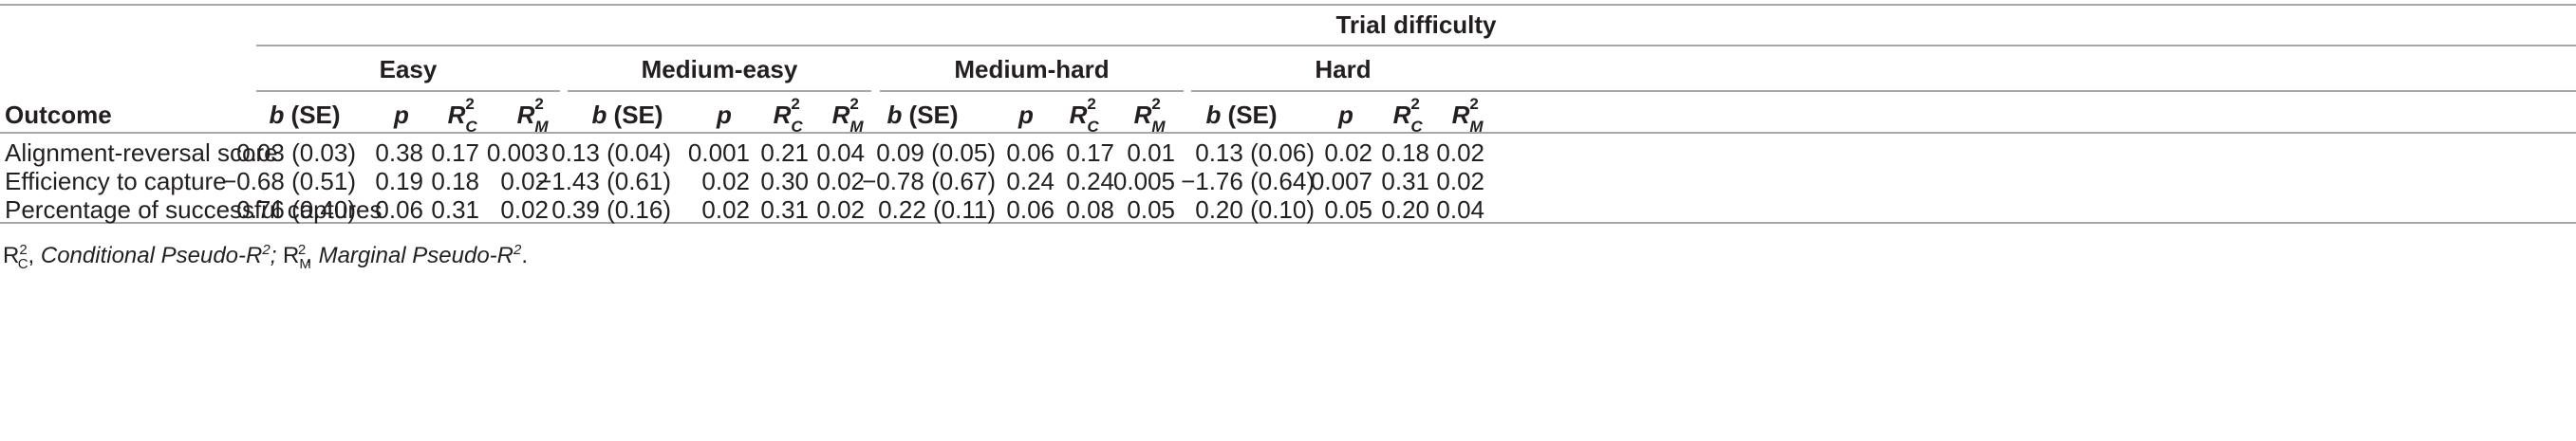  Describe the element at coordinates (518, 152) in the screenshot. I see `easy-r2-marginal-cell: 0.003` at that location.